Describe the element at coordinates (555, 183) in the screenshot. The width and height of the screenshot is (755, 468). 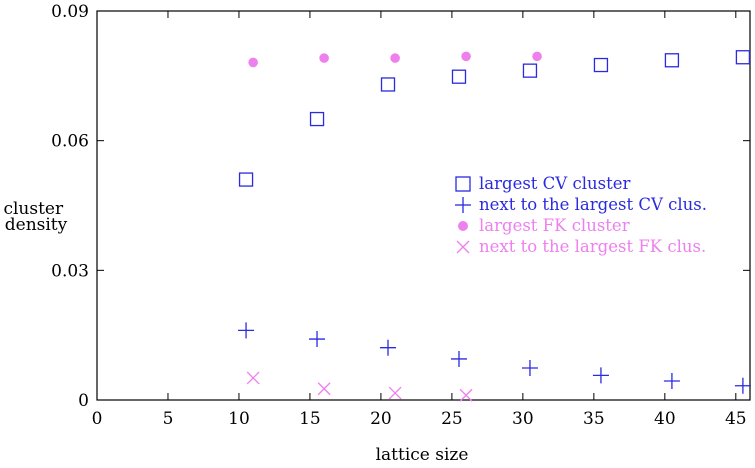
I see `legend-label: largest CV cluster` at that location.